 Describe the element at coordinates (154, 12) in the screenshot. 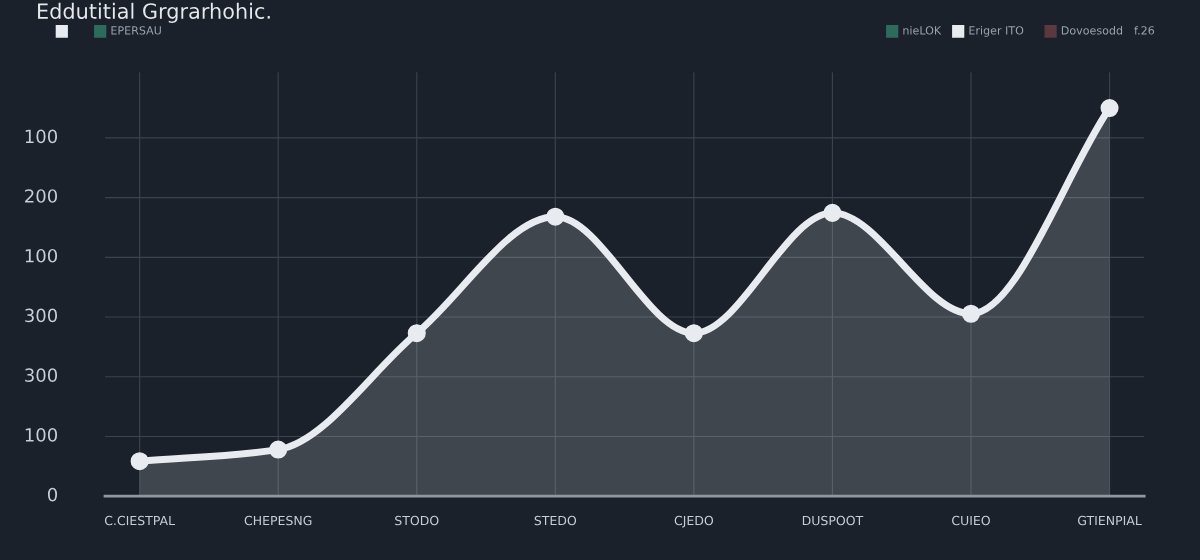

I see `chart-title: Eddutitial Grgrarhohic.` at that location.